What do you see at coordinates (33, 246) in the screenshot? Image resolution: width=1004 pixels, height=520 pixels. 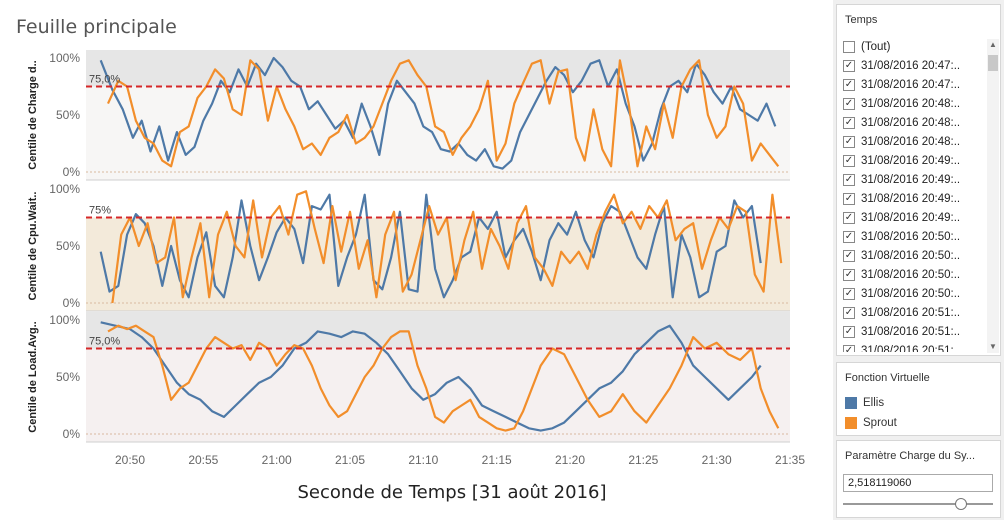 I see `y-axis-label: Centile de Cpu.Wait..` at bounding box center [33, 246].